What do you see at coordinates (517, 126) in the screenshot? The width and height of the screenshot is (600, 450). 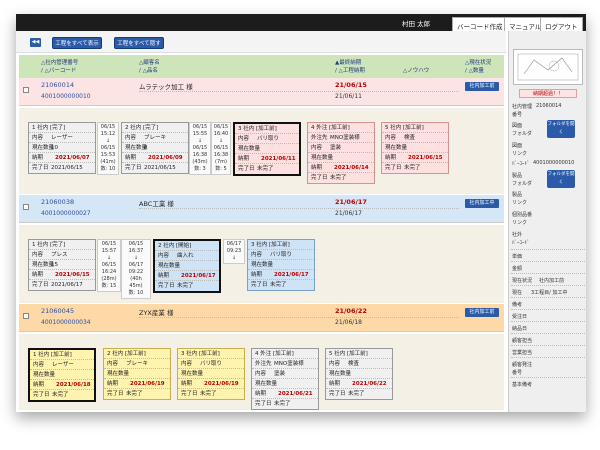 I see `drawing-folder-label: 図面` at bounding box center [517, 126].